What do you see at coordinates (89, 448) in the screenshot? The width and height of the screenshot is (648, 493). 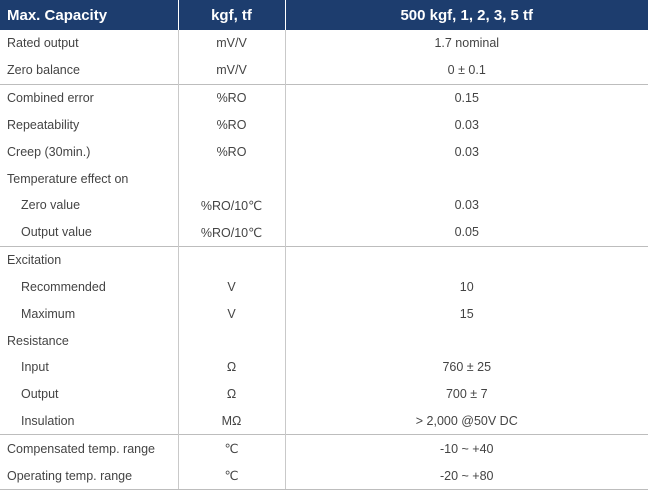 I see `row-label: Compensated temp. range` at bounding box center [89, 448].